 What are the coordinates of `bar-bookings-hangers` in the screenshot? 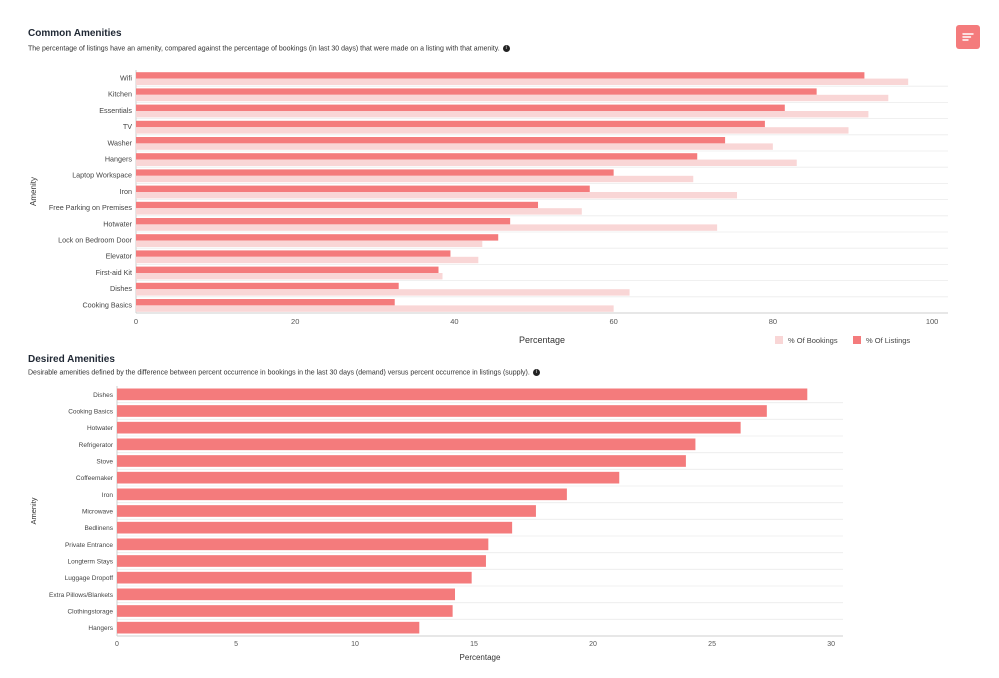 It's located at (466, 162).